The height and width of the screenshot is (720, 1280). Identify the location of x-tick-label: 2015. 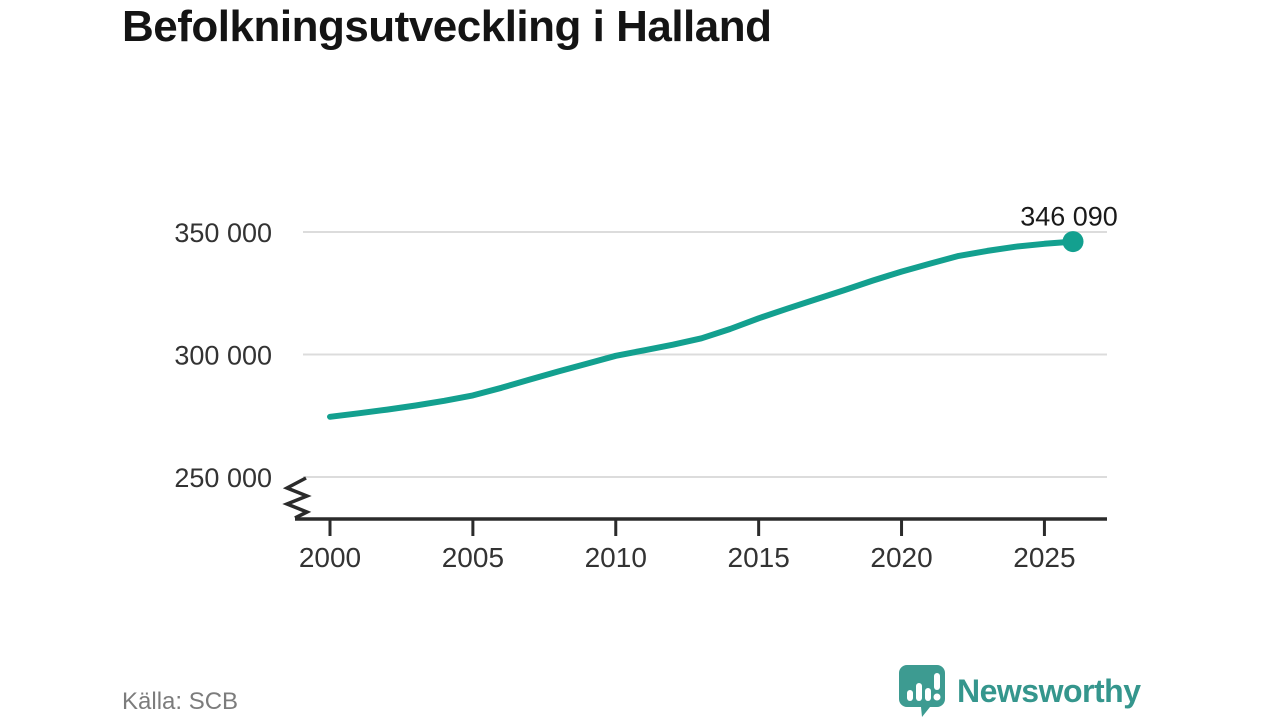
(759, 557).